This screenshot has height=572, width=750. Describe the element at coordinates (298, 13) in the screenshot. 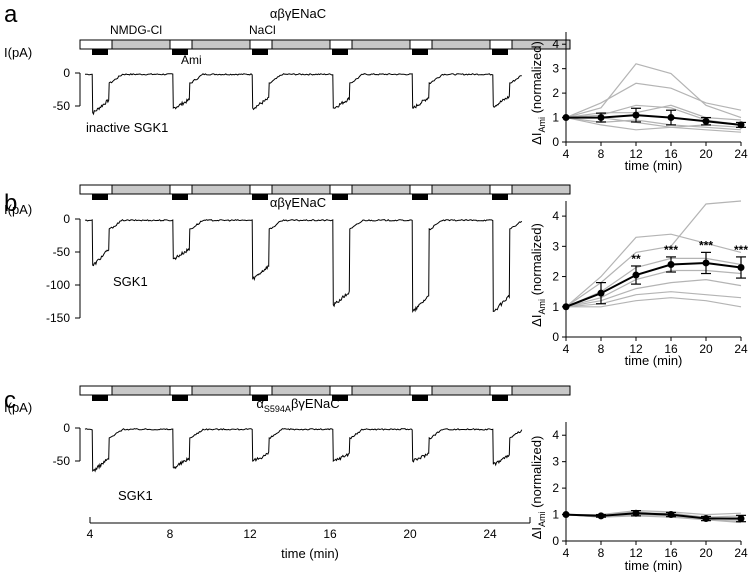

I see `panel-a-construct: αβγENaC` at that location.